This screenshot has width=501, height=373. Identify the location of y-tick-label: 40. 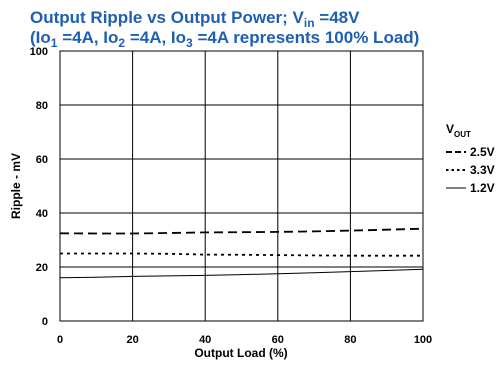
(42, 214).